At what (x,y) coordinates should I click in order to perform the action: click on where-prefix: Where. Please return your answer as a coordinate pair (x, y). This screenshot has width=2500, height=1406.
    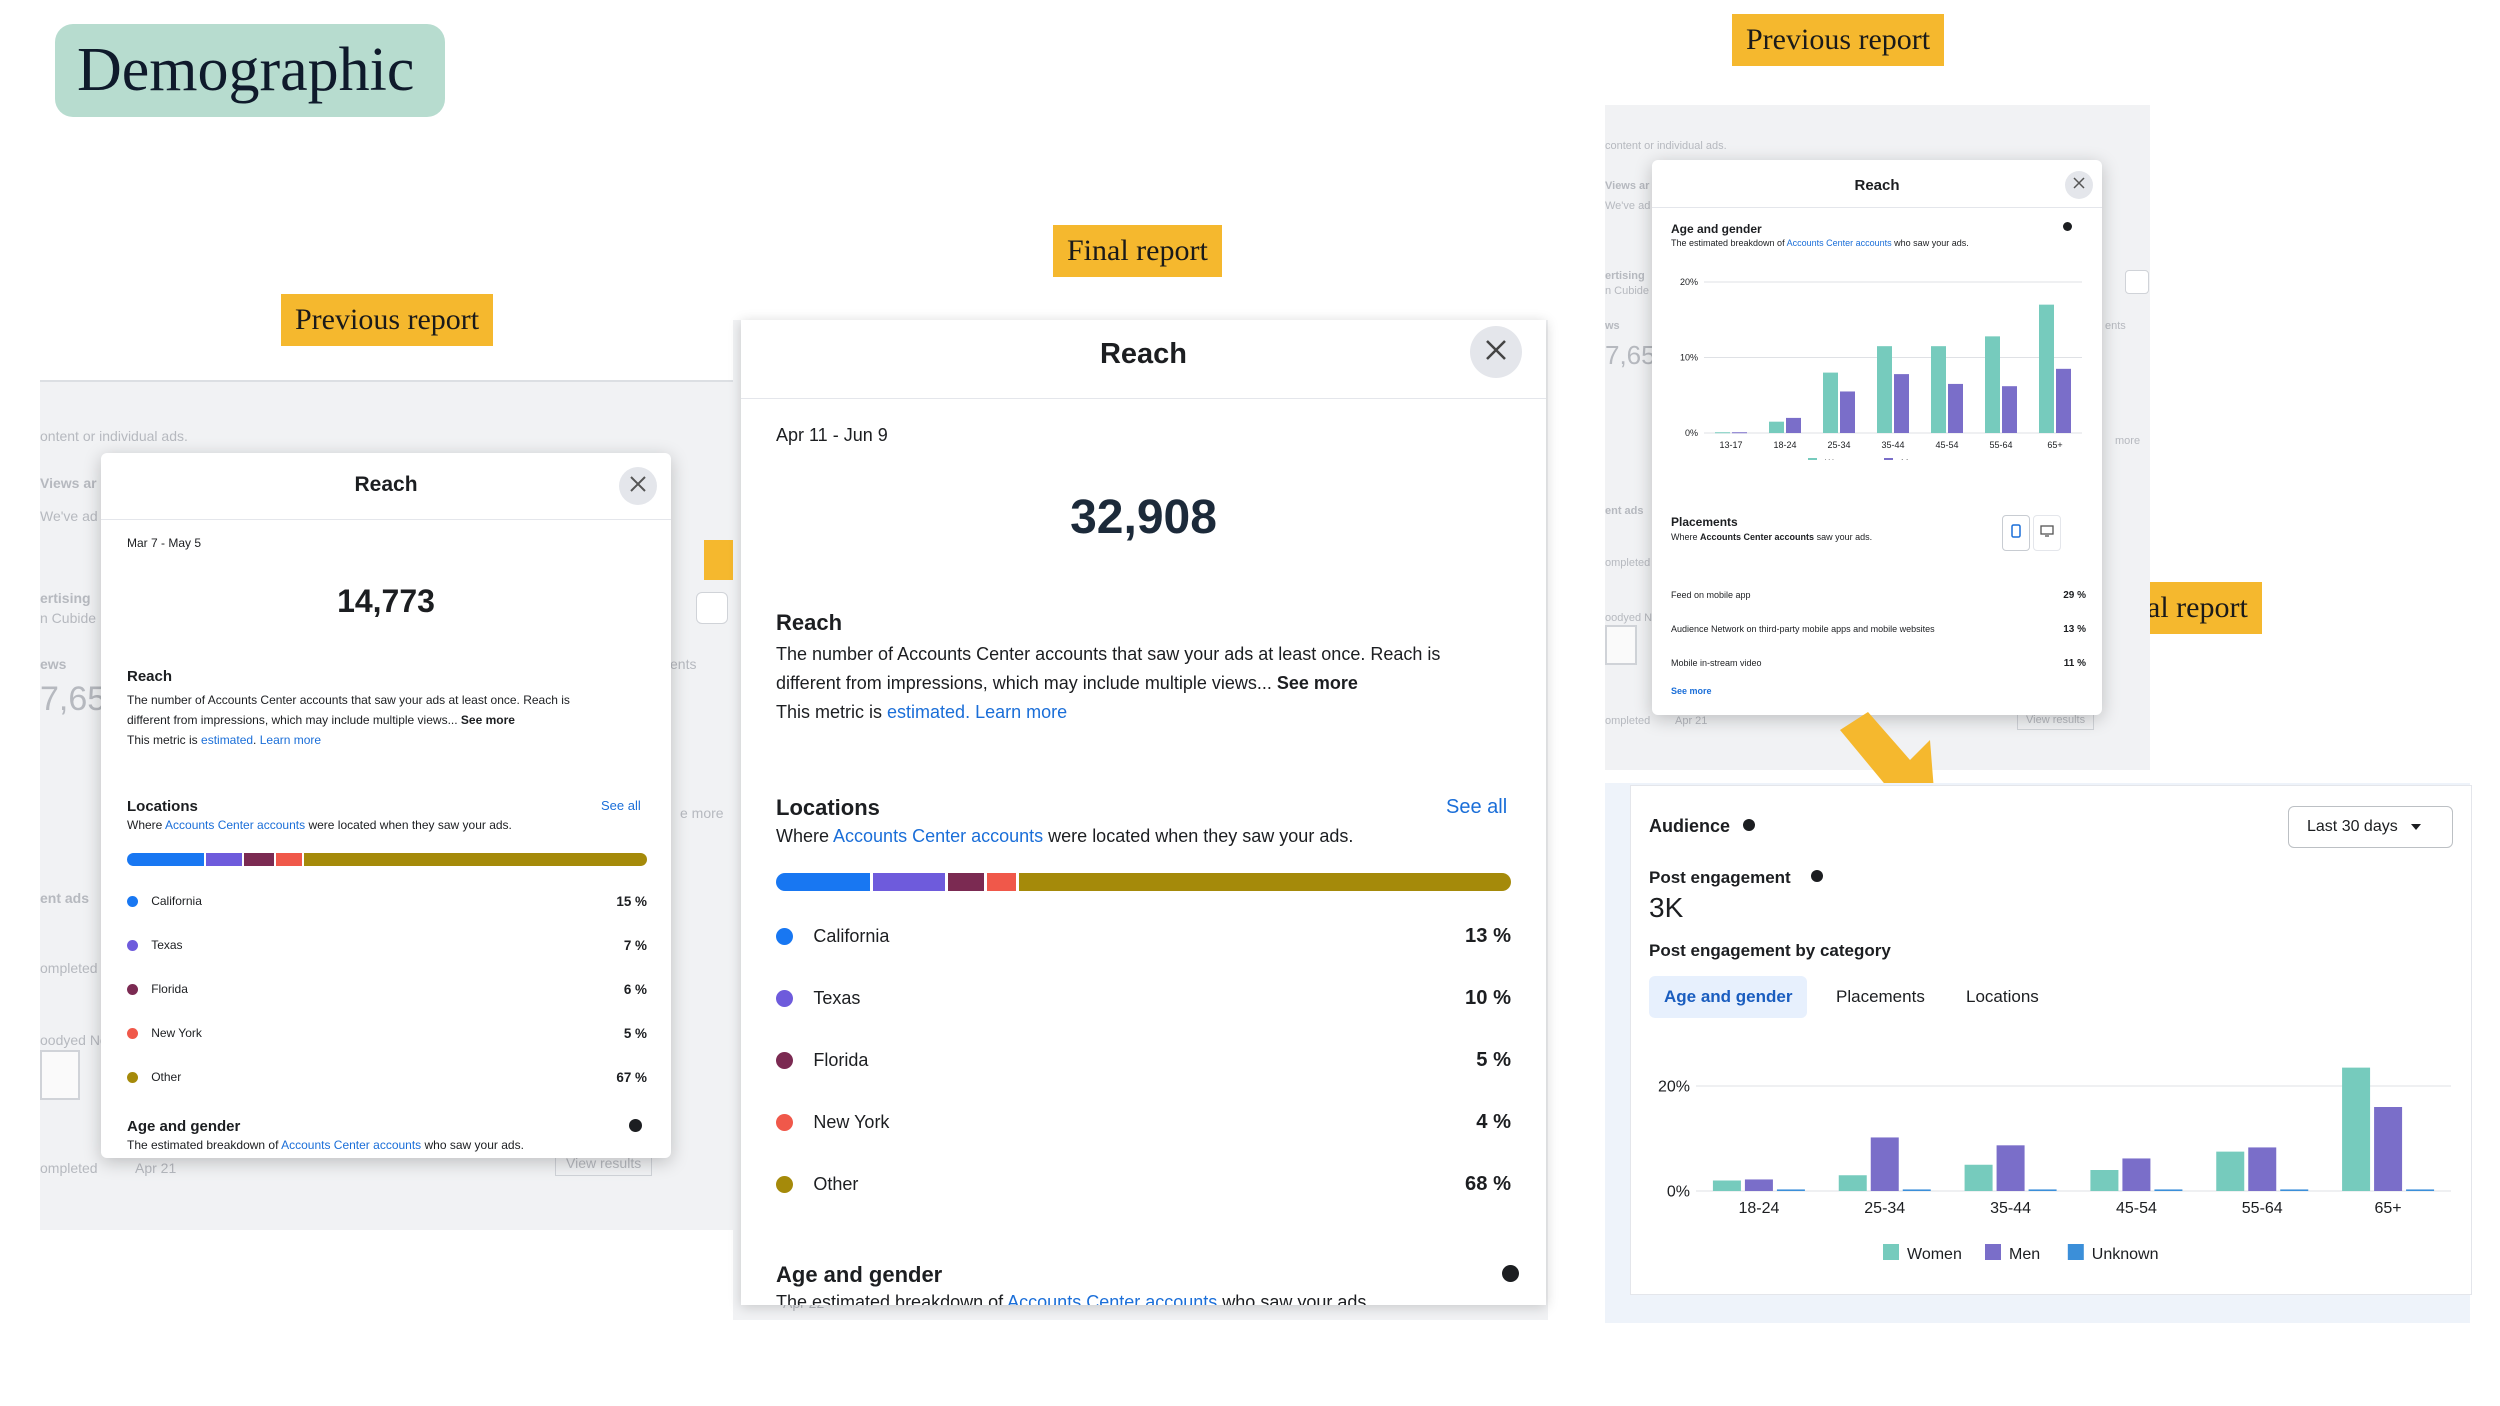
    Looking at the image, I should click on (145, 825).